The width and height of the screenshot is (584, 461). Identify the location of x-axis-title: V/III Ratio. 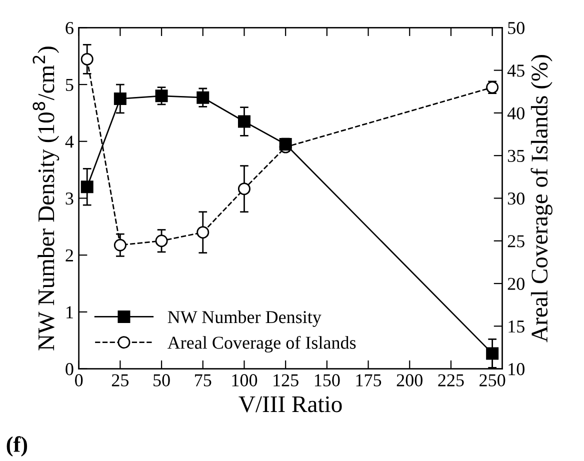
(290, 404).